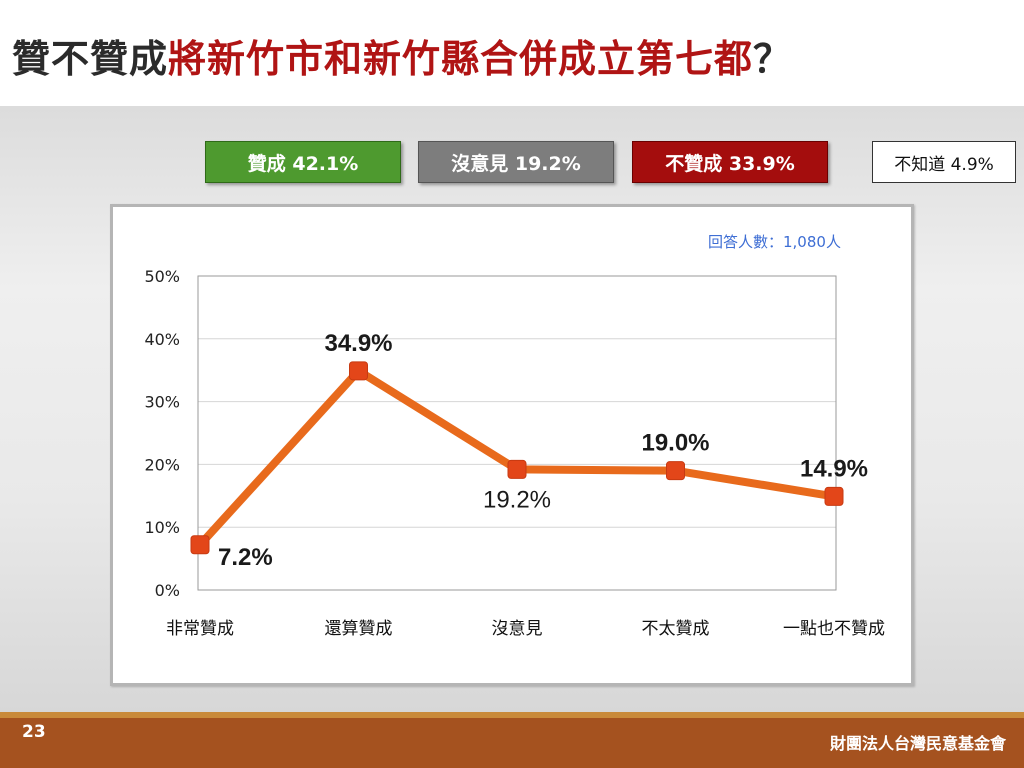 Image resolution: width=1024 pixels, height=768 pixels. What do you see at coordinates (834, 629) in the screenshot?
I see `x-category-label: 一點也不贊成` at bounding box center [834, 629].